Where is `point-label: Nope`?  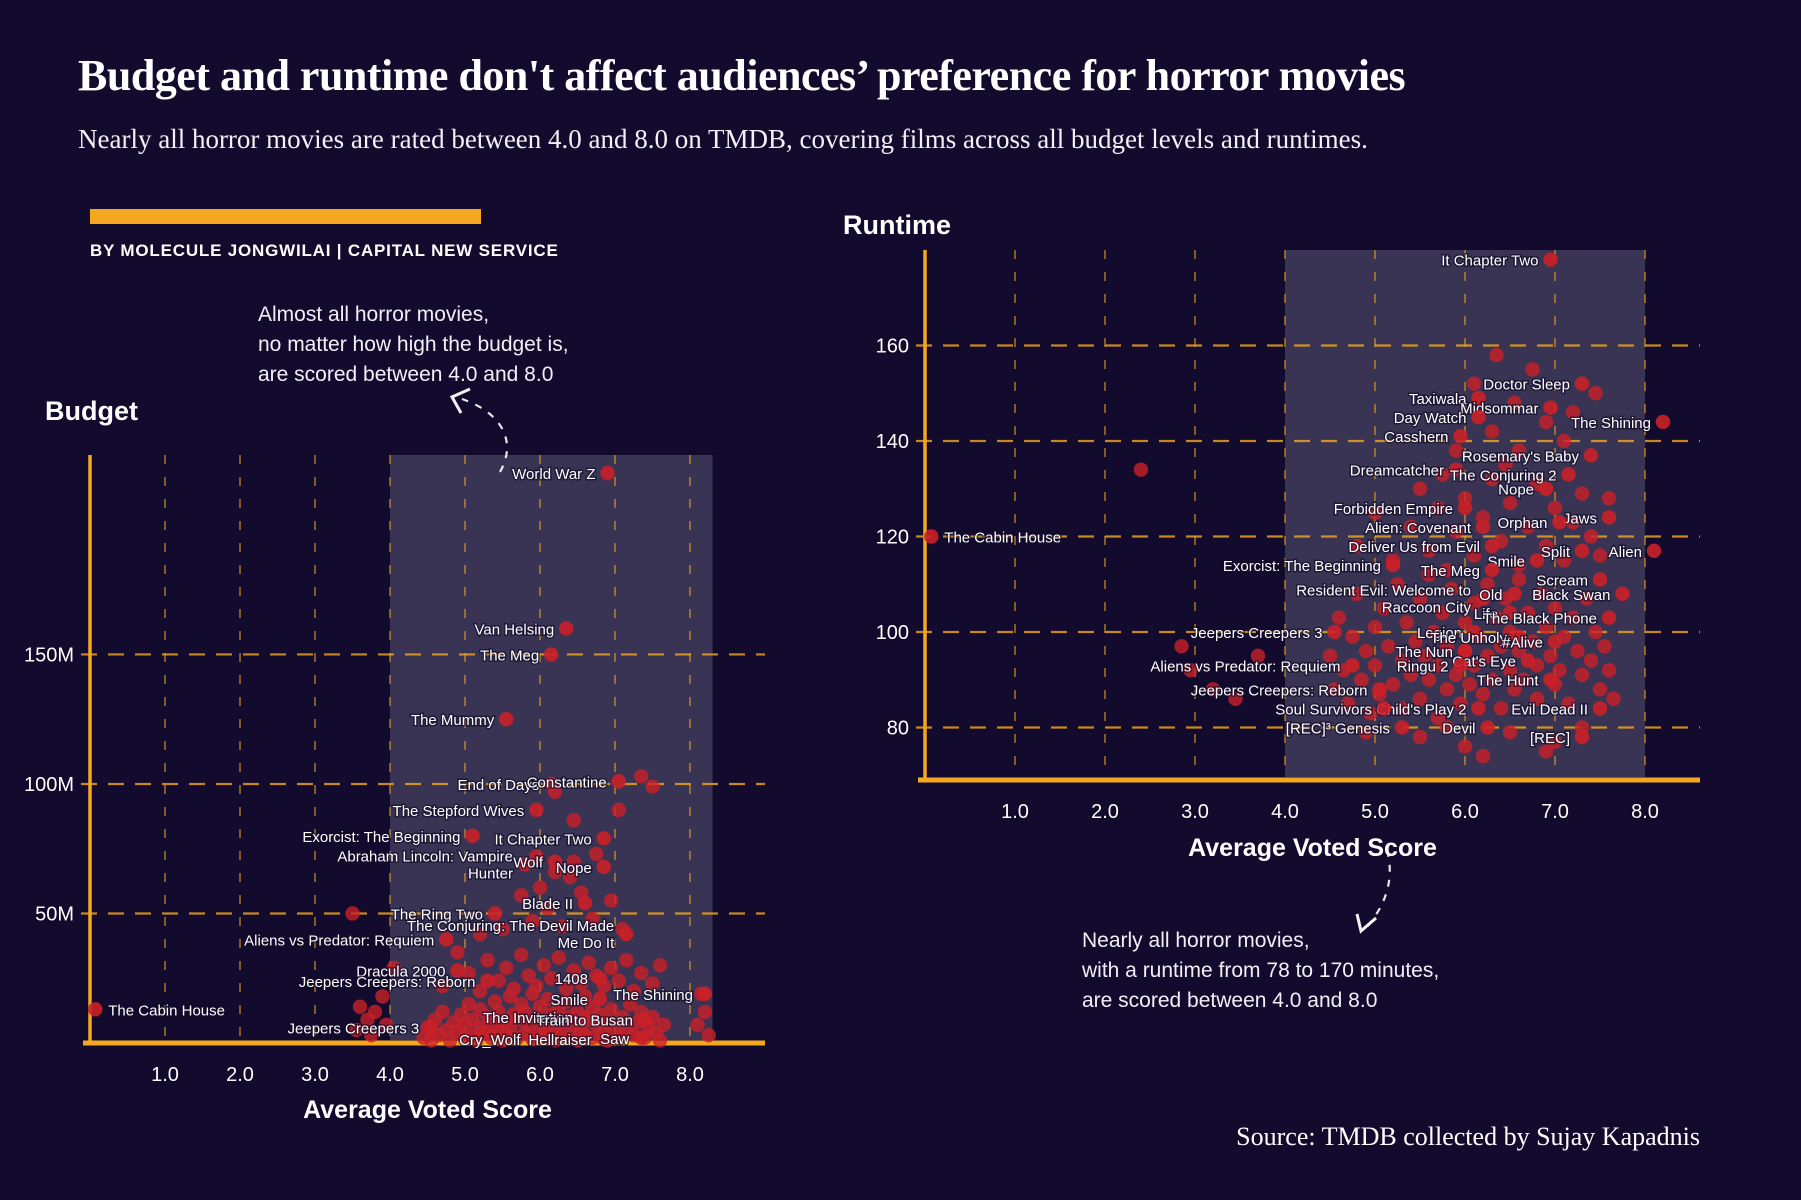 point-label: Nope is located at coordinates (1516, 490).